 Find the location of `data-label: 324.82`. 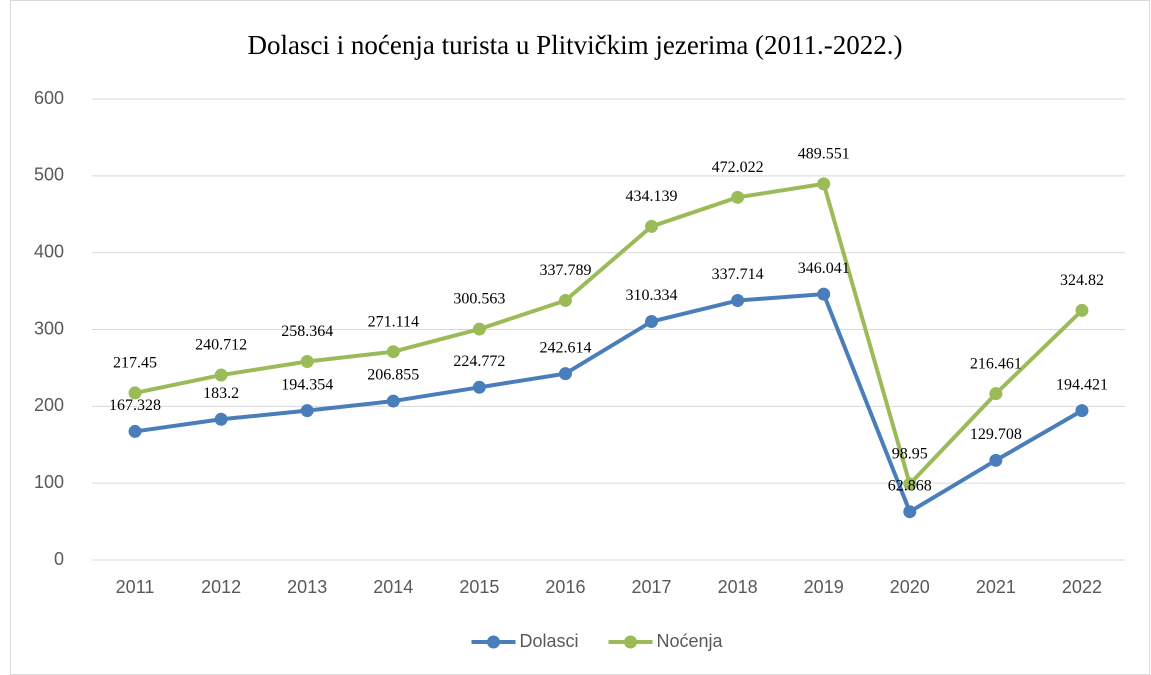

data-label: 324.82 is located at coordinates (1082, 280).